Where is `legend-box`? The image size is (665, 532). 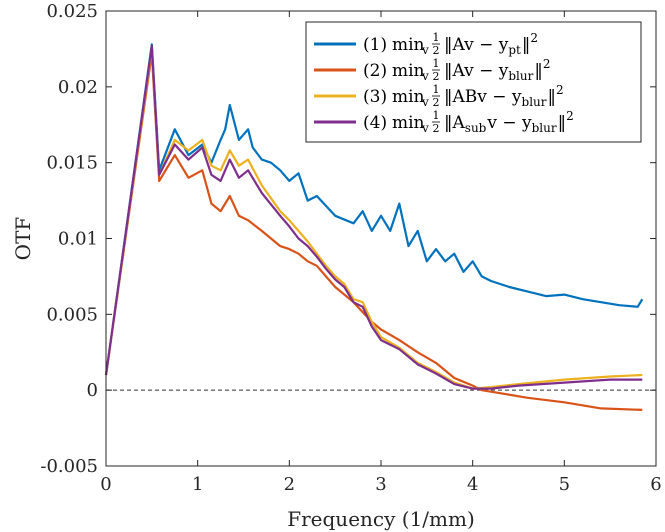 legend-box is located at coordinates (473, 82).